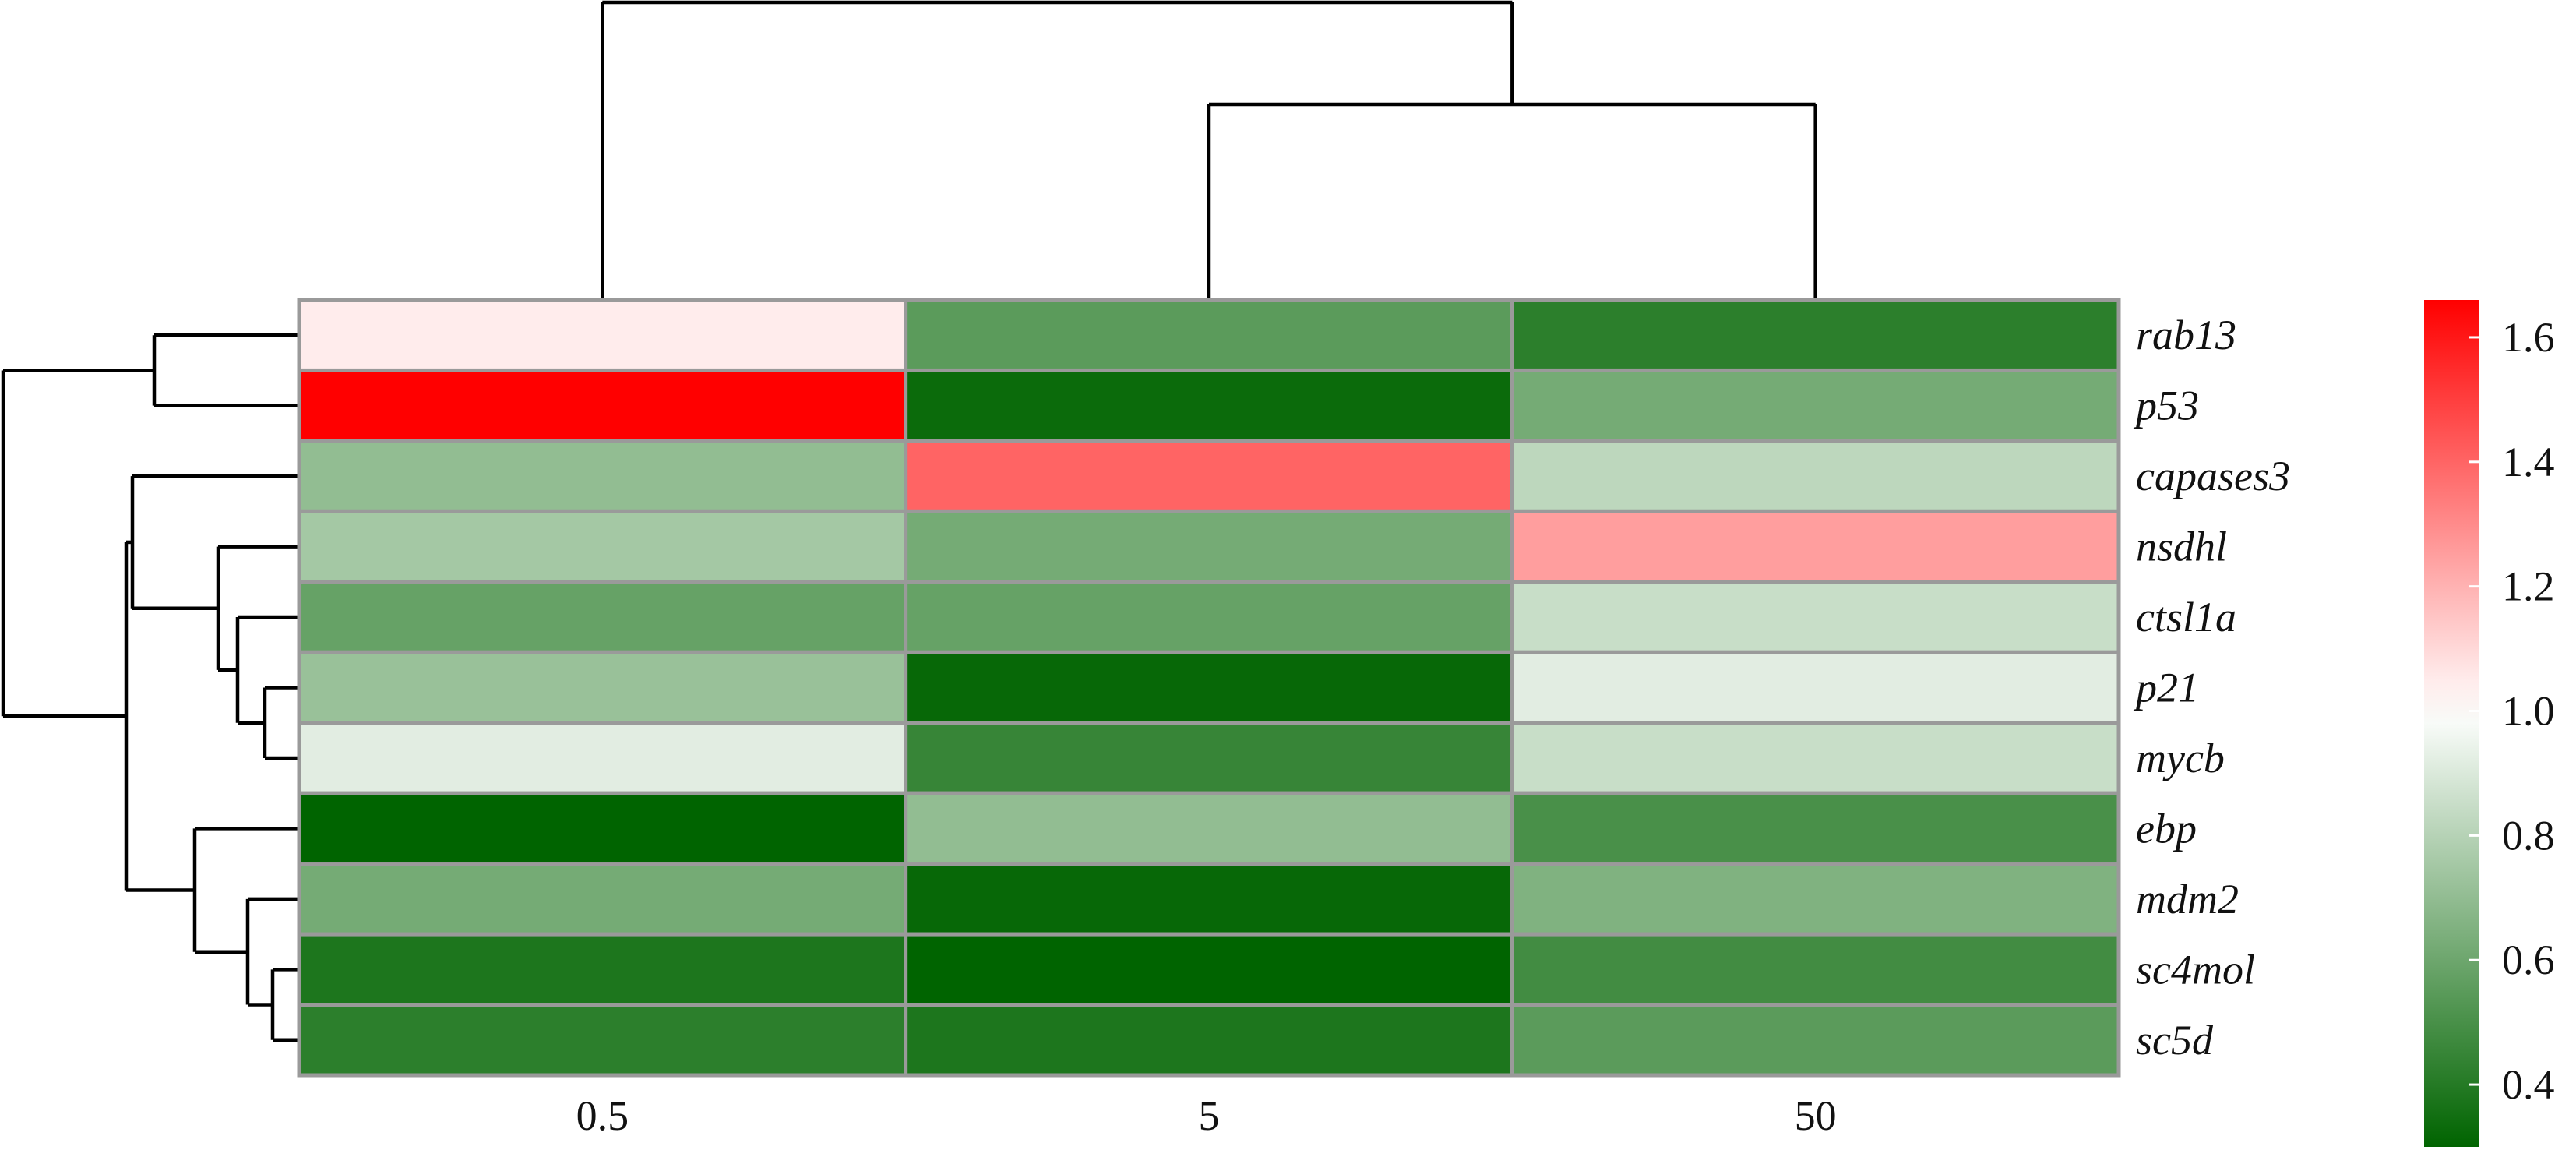  I want to click on colorbar: 1.6 1.4 1.2 1.0 0.8 0.6 0.4, so click(2489, 723).